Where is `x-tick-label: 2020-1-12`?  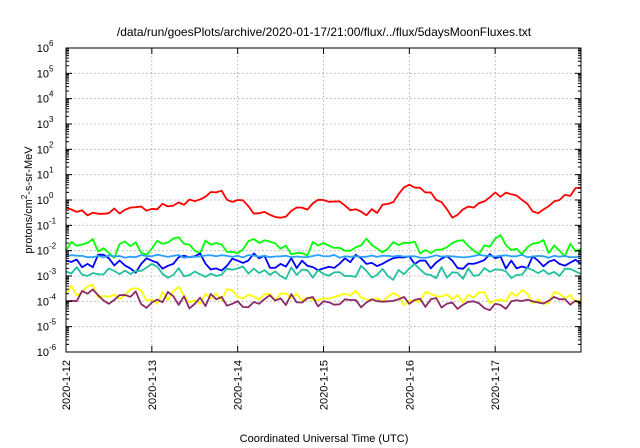 x-tick-label: 2020-1-12 is located at coordinates (67, 385).